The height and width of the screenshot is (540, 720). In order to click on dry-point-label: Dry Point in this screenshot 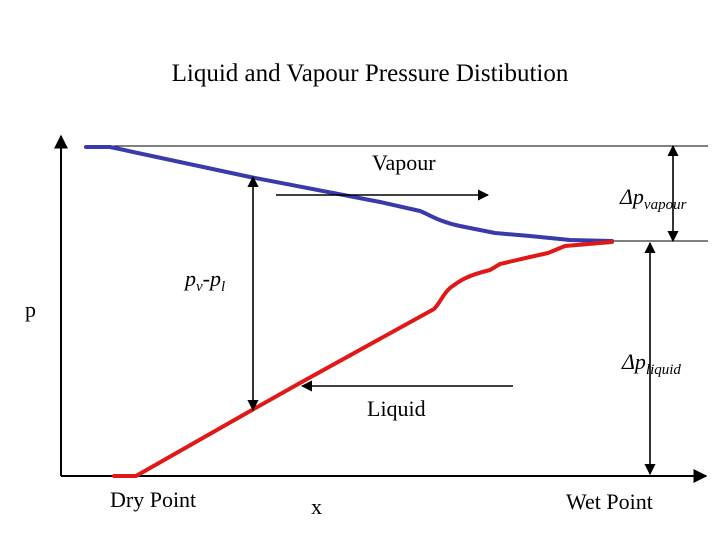, I will do `click(153, 499)`.